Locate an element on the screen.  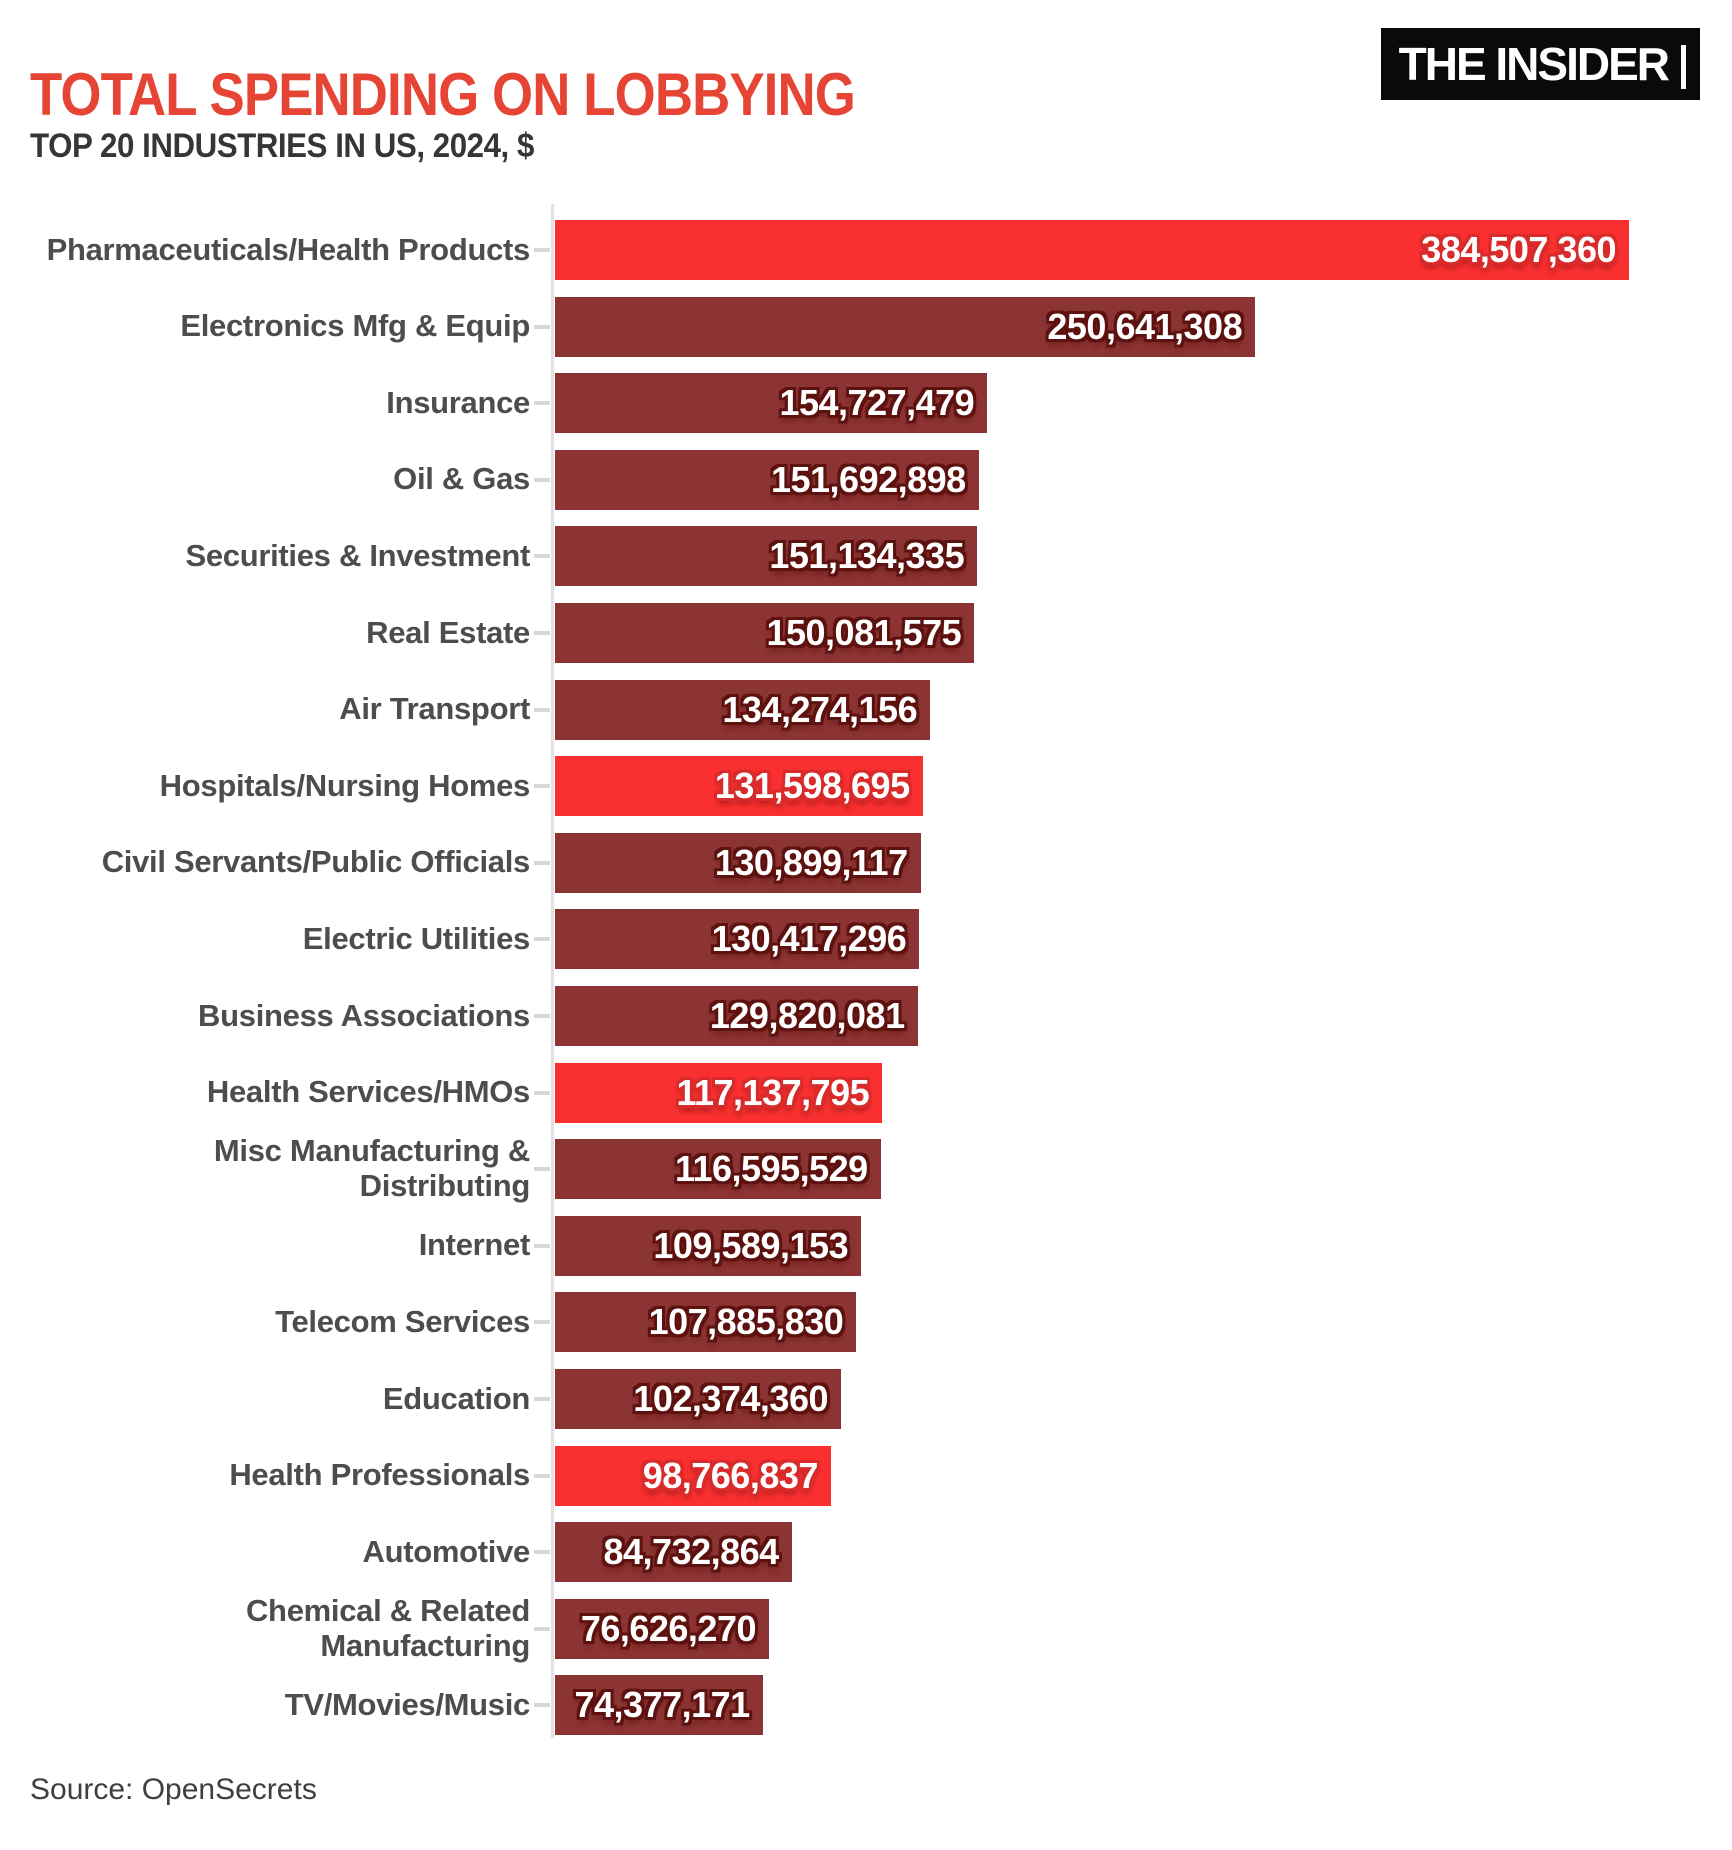
bar-area: 130,899,117 is located at coordinates (1143, 862).